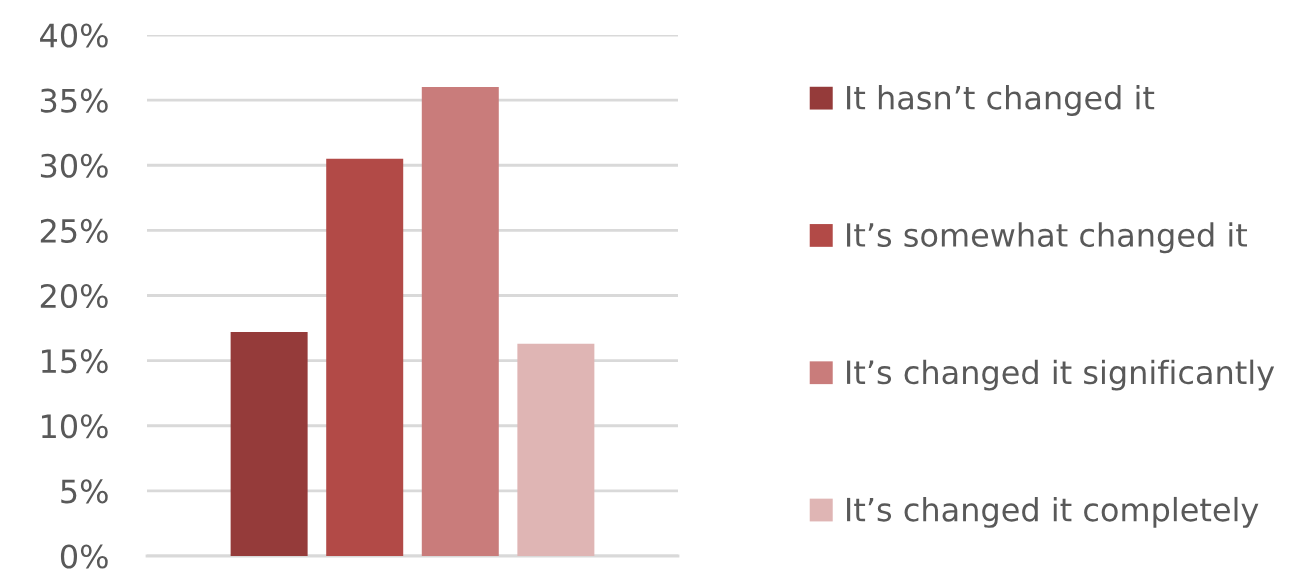  I want to click on y-tick-label: 25%, so click(74, 230).